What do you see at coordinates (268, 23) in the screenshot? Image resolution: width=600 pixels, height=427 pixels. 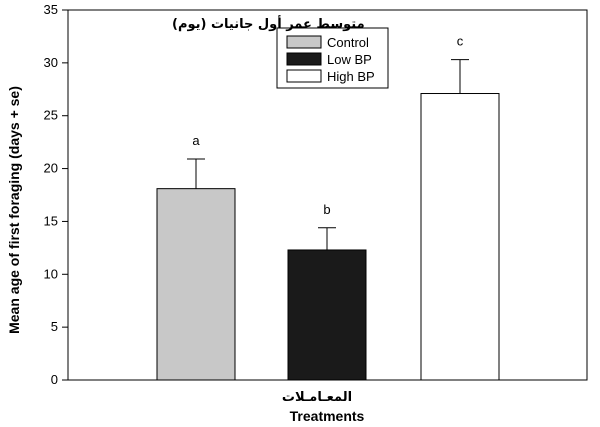 I see `y-axis-title-arabic: متوسط عمر أول جانيات (يوم)` at bounding box center [268, 23].